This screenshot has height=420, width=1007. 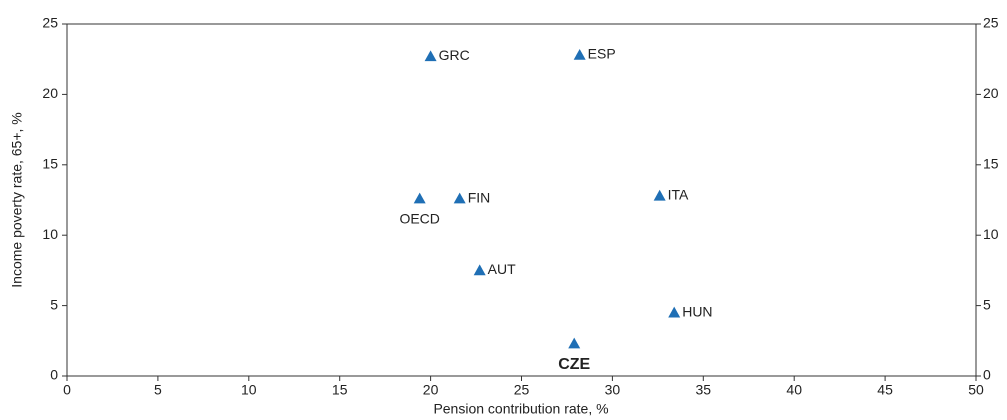 I want to click on x-tick-label: 25, so click(x=522, y=390).